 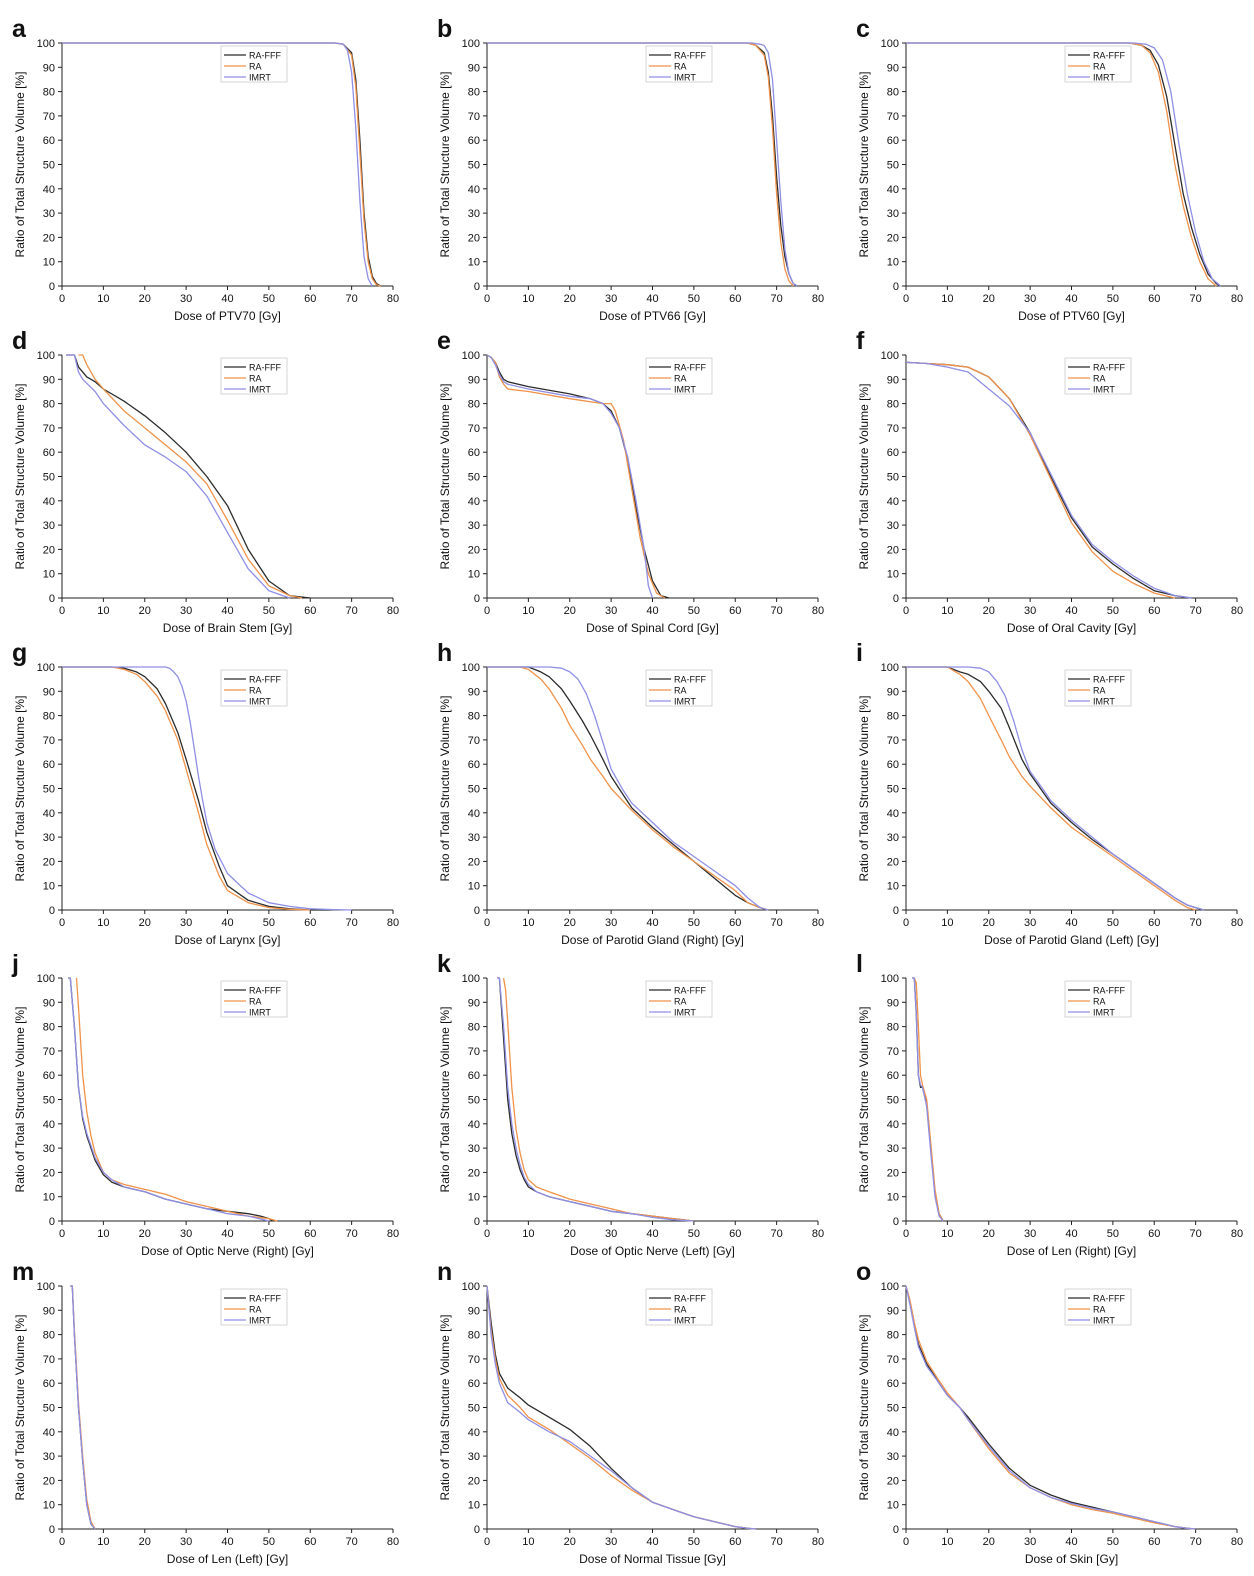 I want to click on x-axis-label: Dose of Len (Left) [Gy], so click(x=227, y=1559).